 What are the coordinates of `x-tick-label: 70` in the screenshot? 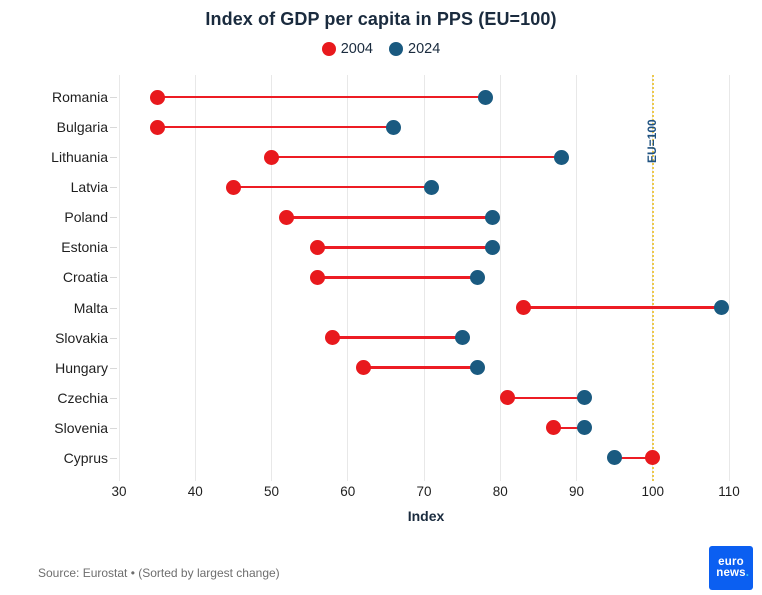 It's located at (424, 491).